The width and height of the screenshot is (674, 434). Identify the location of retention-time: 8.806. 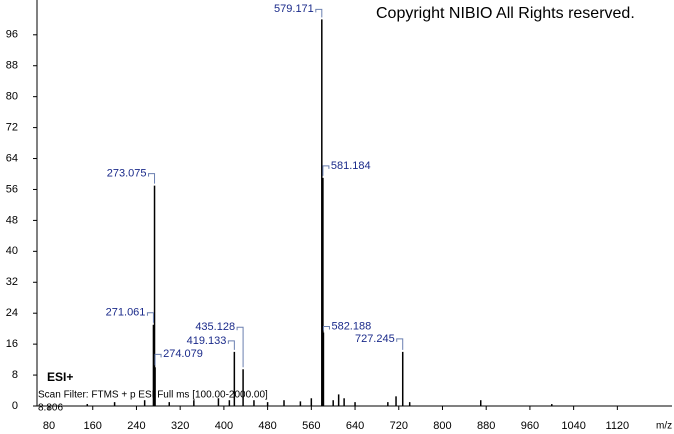
(50, 408).